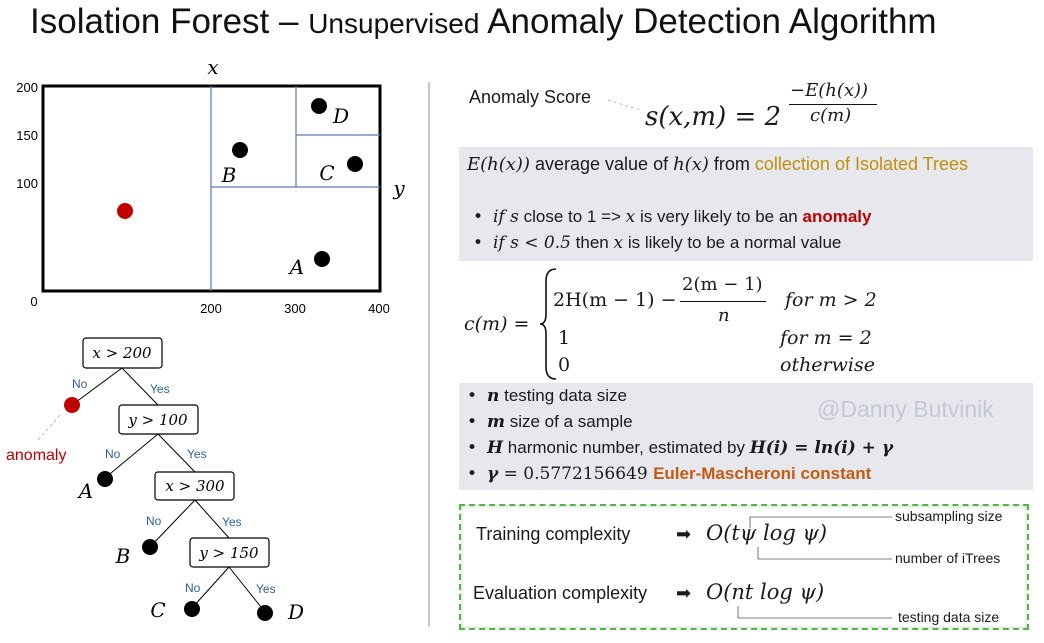  Describe the element at coordinates (27, 135) in the screenshot. I see `y-tick-150: 150` at that location.